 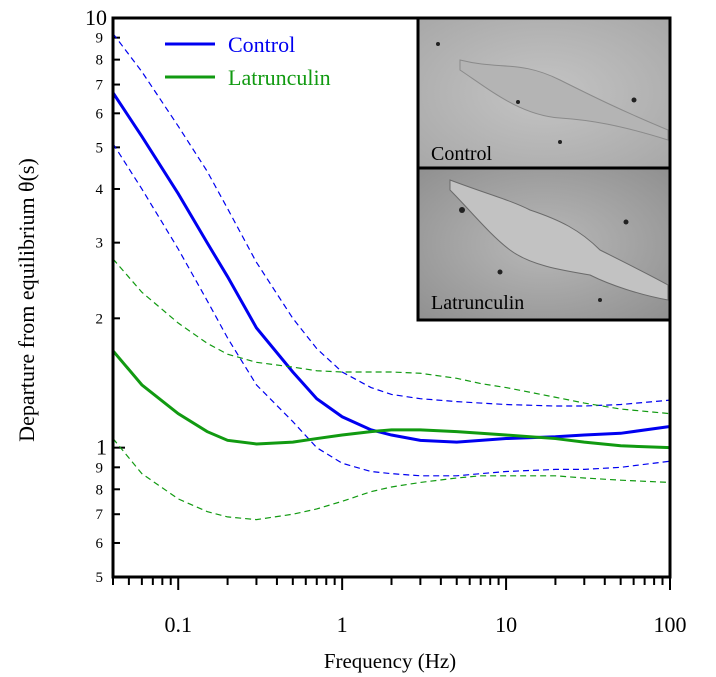 I want to click on data-line, so click(x=391, y=399).